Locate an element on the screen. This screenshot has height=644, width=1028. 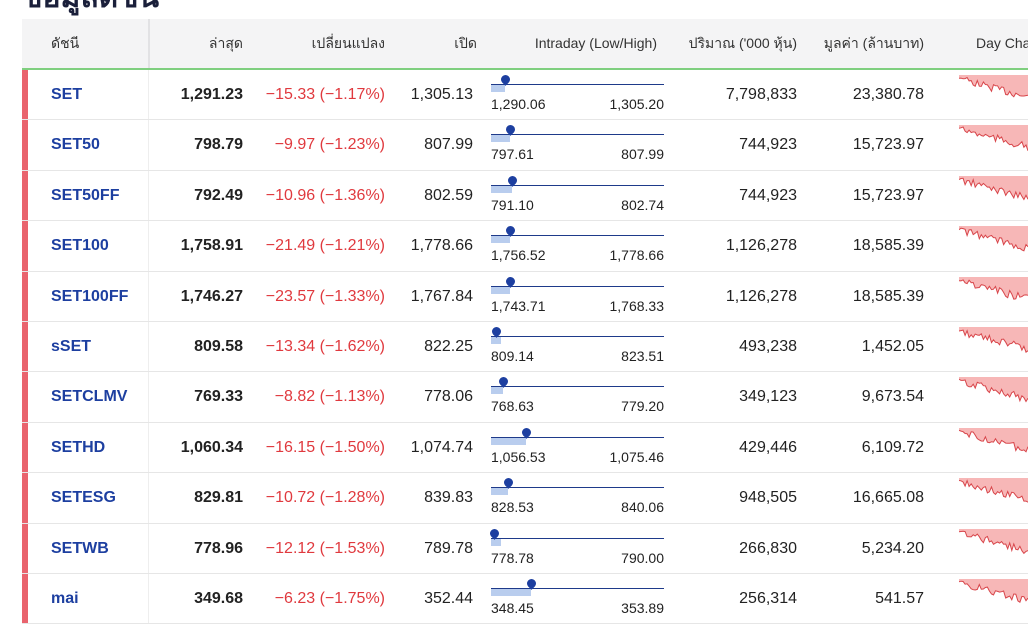
volume-value: 256,314 is located at coordinates (768, 598).